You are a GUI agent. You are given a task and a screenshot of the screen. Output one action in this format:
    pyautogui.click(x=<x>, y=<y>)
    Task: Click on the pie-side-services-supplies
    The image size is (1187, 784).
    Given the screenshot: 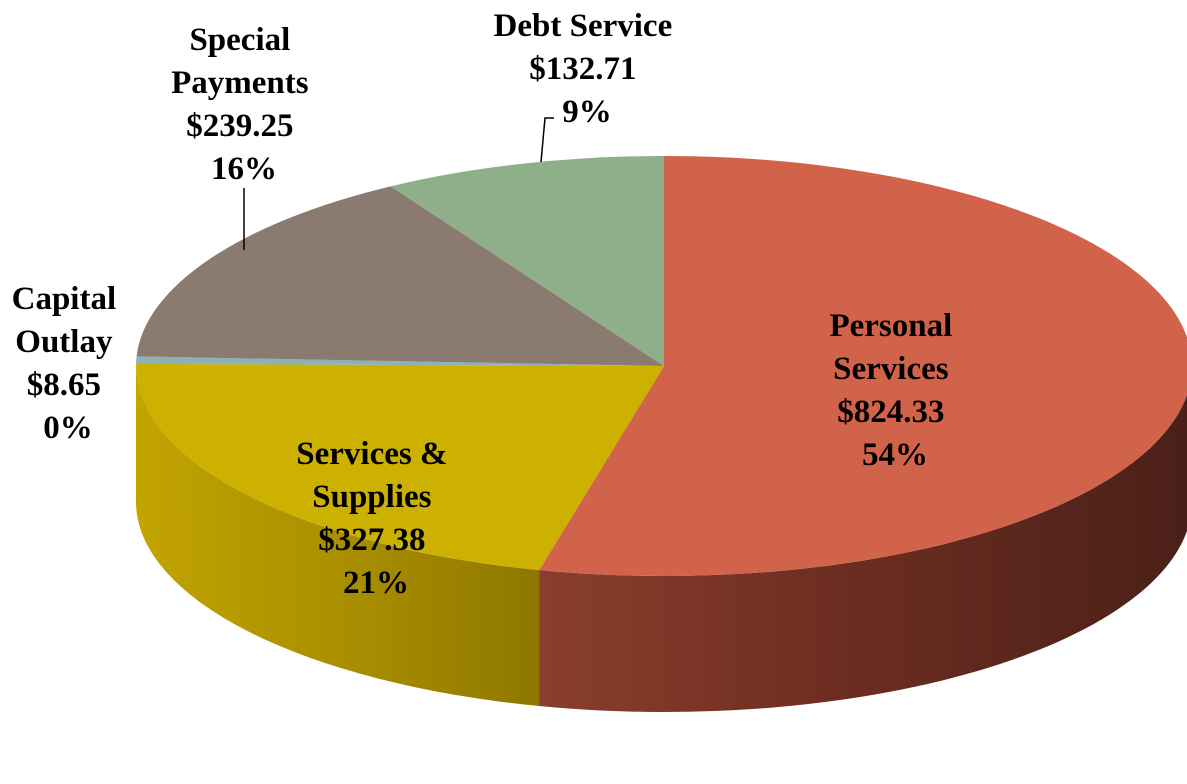 What is the action you would take?
    pyautogui.click(x=338, y=536)
    